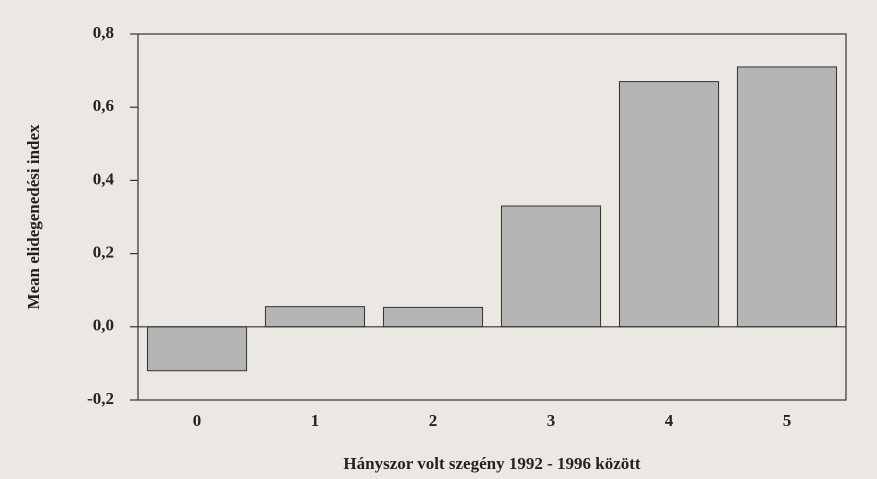 This screenshot has width=877, height=479. What do you see at coordinates (669, 420) in the screenshot?
I see `x-tick-label: 4` at bounding box center [669, 420].